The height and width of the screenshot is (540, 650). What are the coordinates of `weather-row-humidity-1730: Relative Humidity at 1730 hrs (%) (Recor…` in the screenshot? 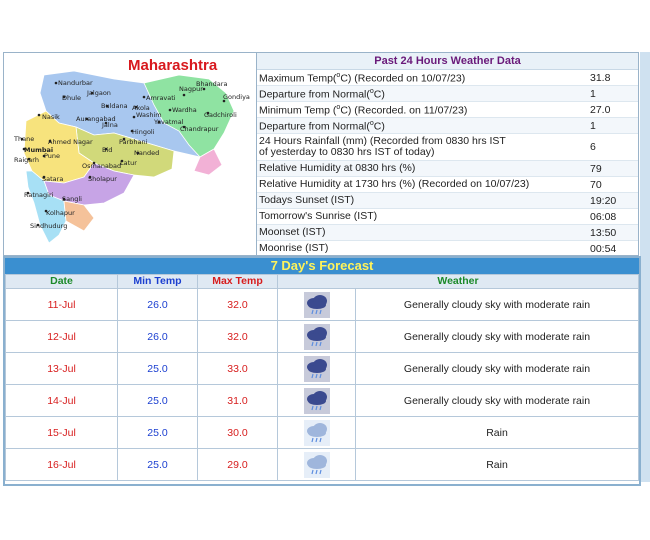 It's located at (447, 185).